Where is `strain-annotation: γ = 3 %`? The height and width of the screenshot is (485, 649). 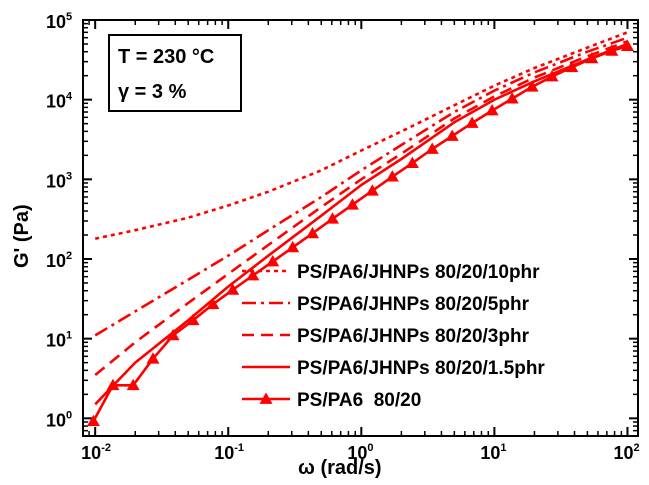
strain-annotation: γ = 3 % is located at coordinates (152, 92).